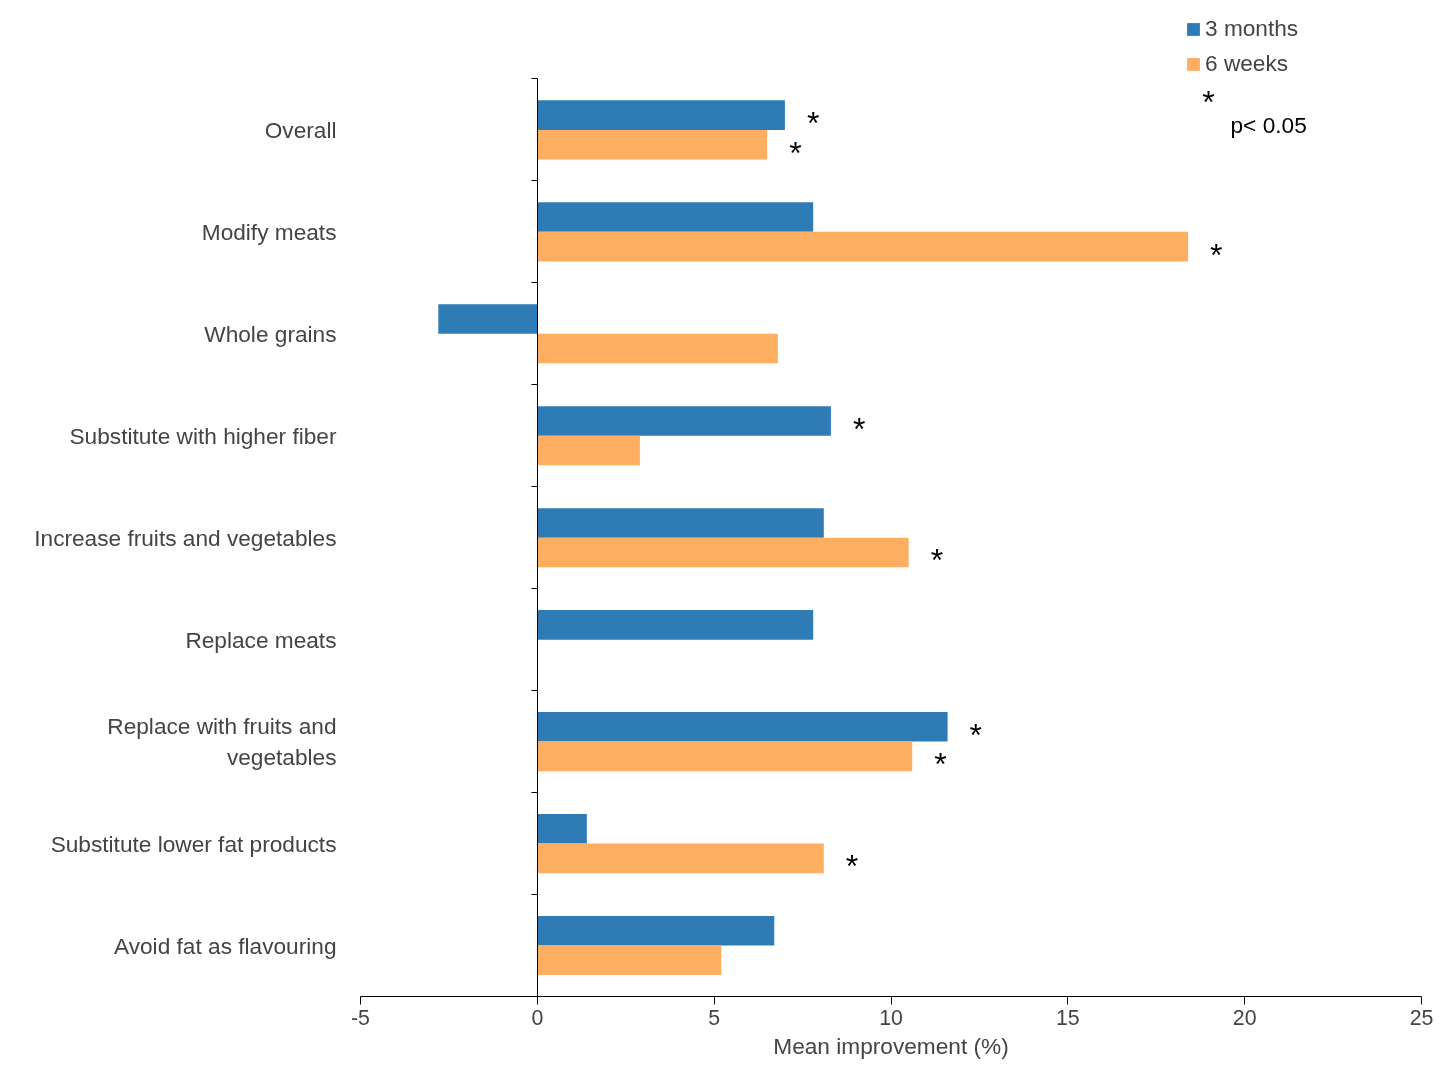 This screenshot has height=1091, width=1441. What do you see at coordinates (193, 843) in the screenshot?
I see `y-tick-label: Substitute lower fat products` at bounding box center [193, 843].